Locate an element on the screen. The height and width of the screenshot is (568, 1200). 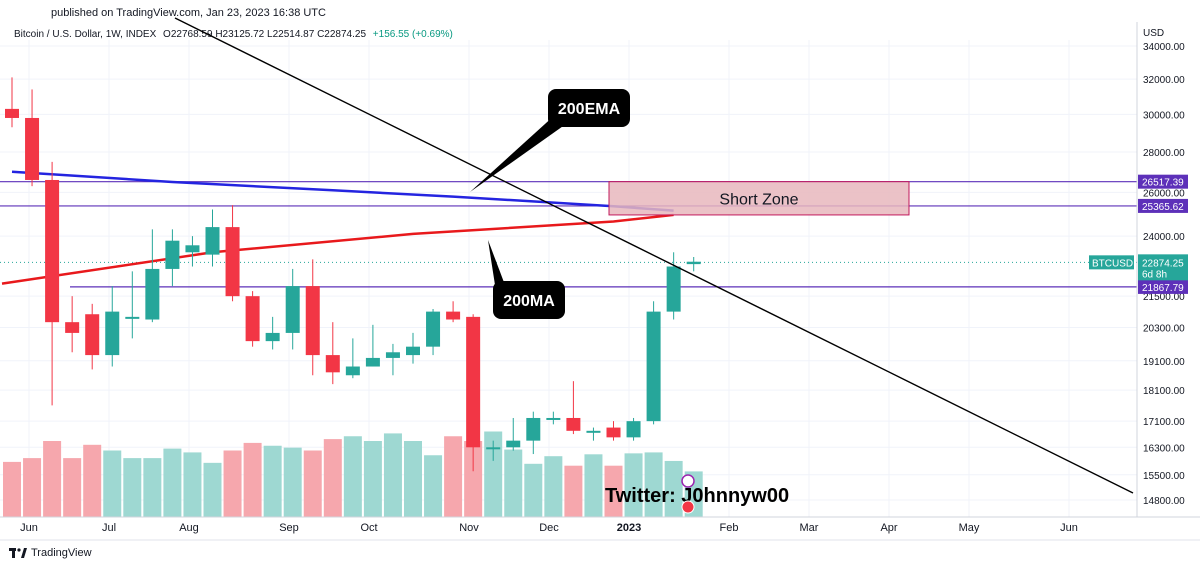
symbol-tag-bg is located at coordinates (1111, 262).